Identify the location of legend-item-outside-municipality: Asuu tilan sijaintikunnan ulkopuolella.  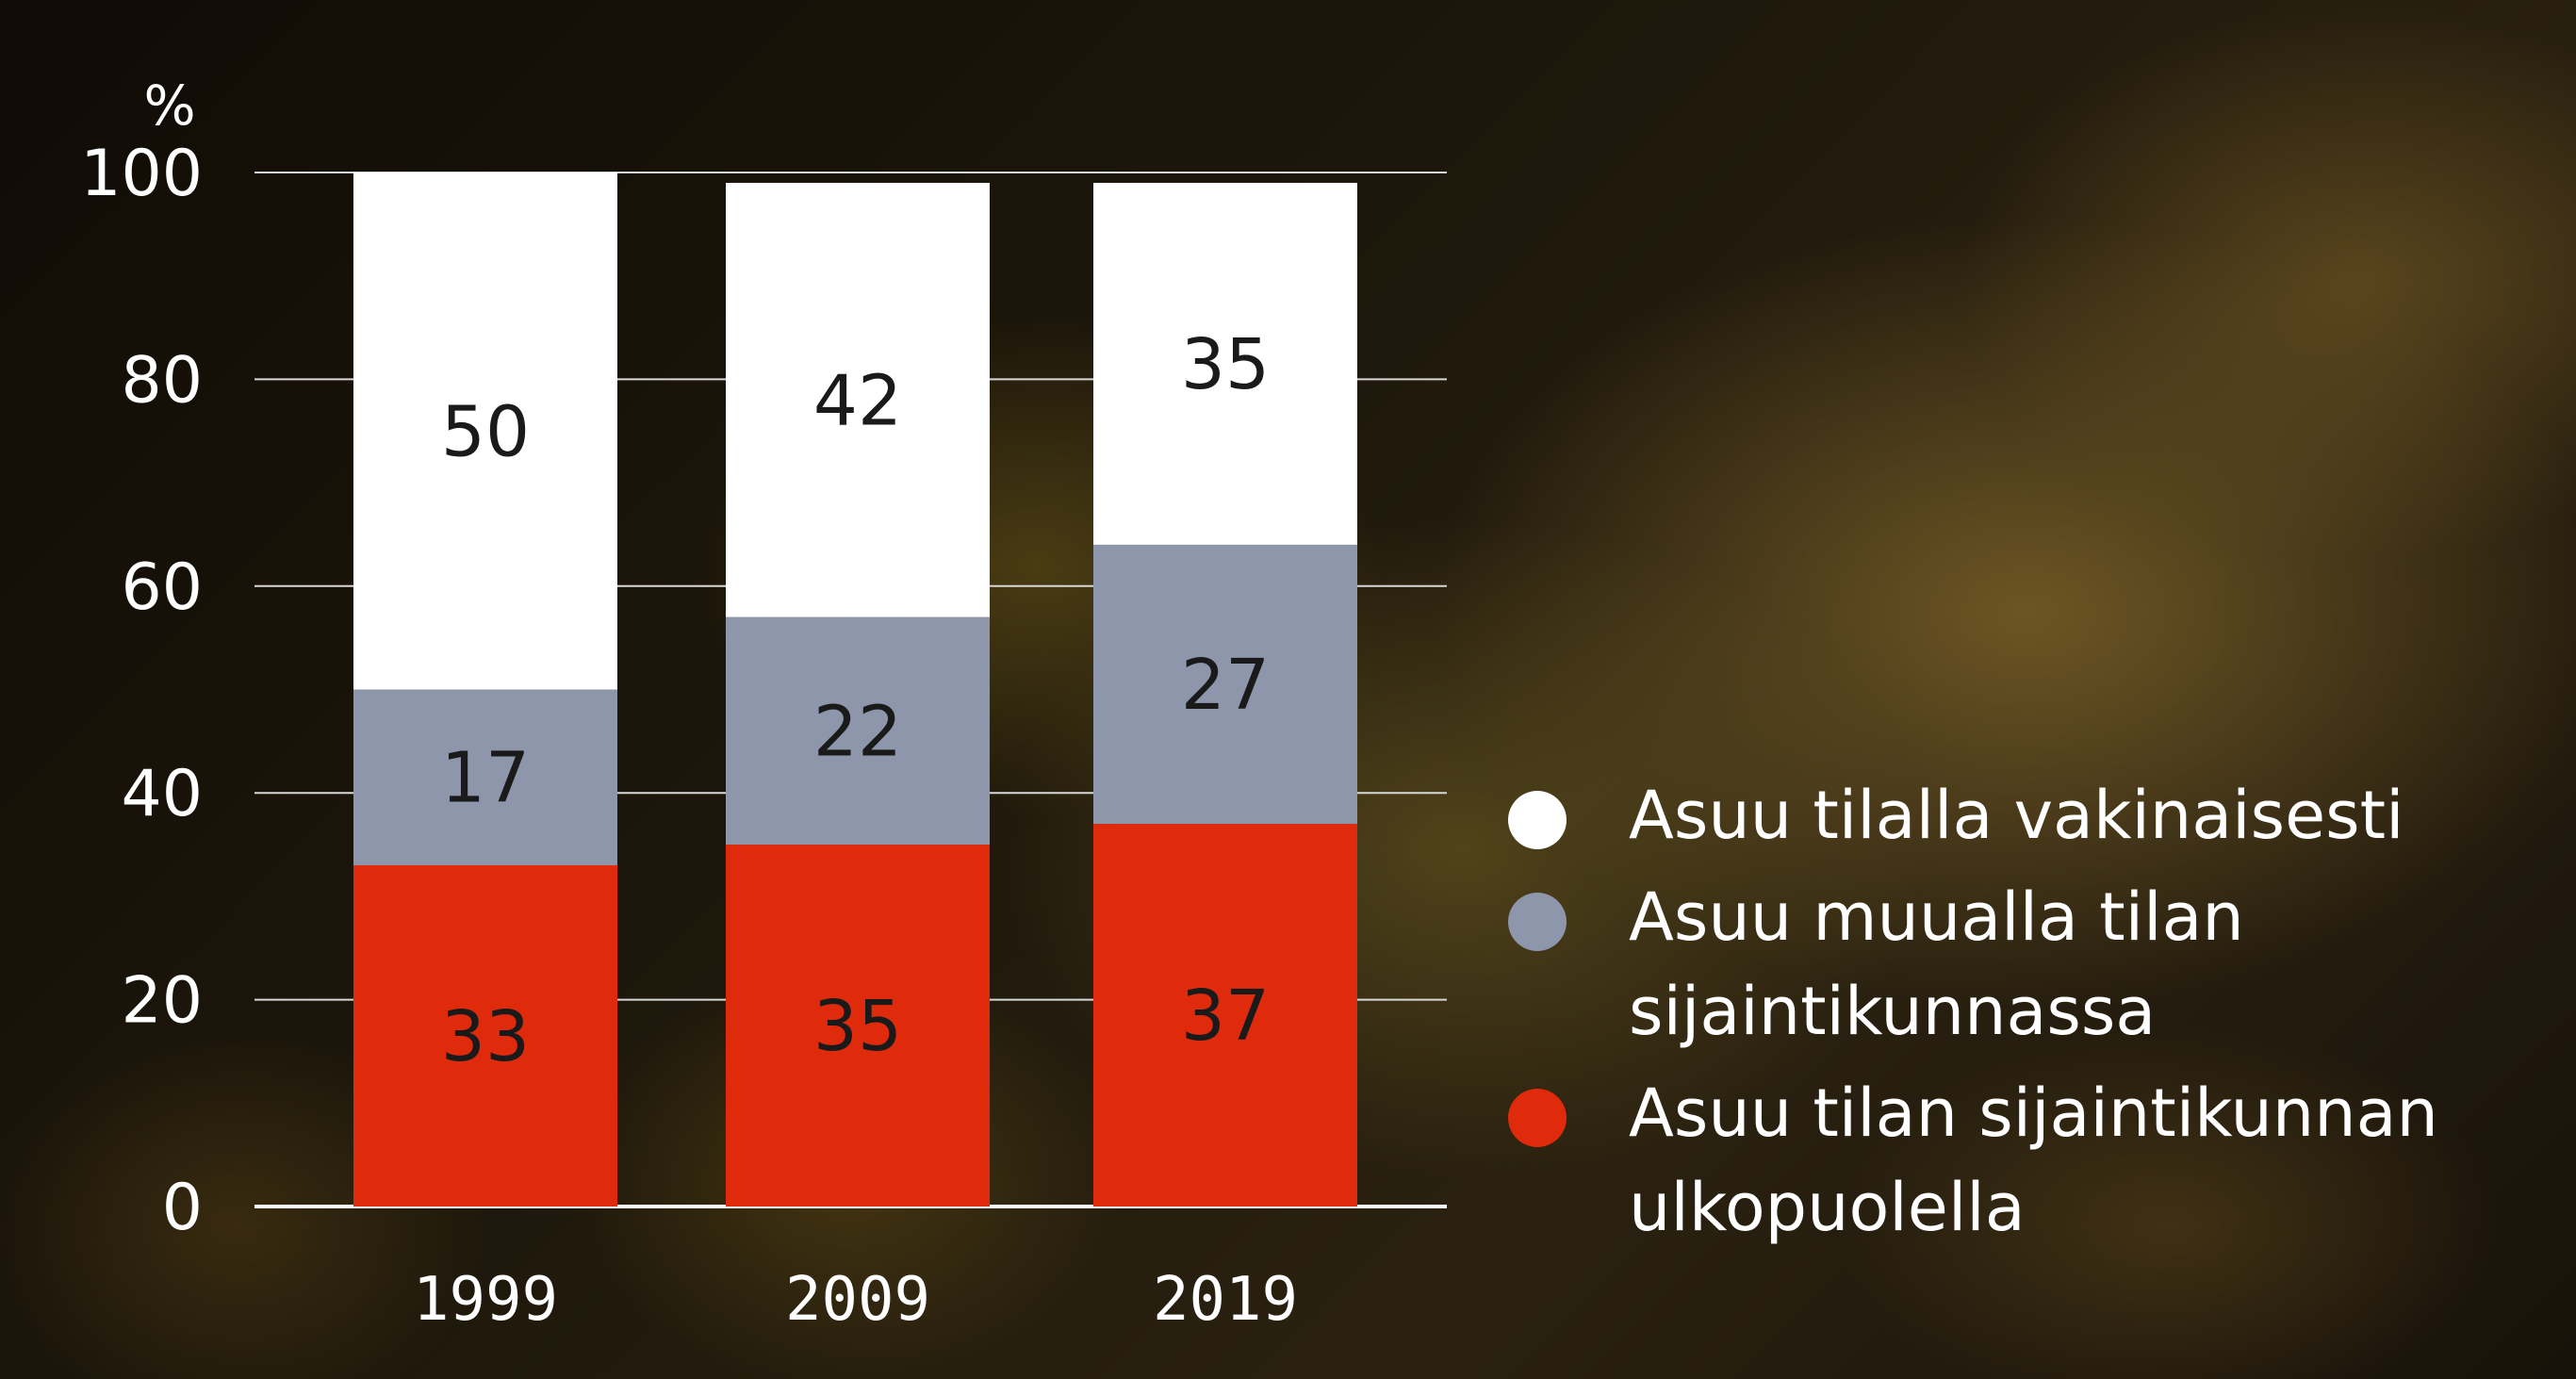
(2038, 1160).